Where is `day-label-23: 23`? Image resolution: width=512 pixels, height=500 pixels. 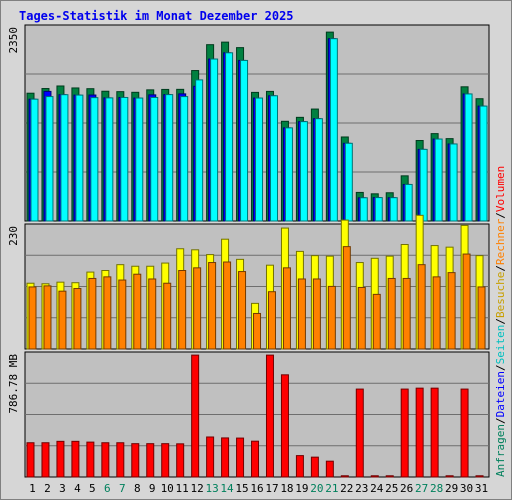 day-label-23: 23 is located at coordinates (361, 488).